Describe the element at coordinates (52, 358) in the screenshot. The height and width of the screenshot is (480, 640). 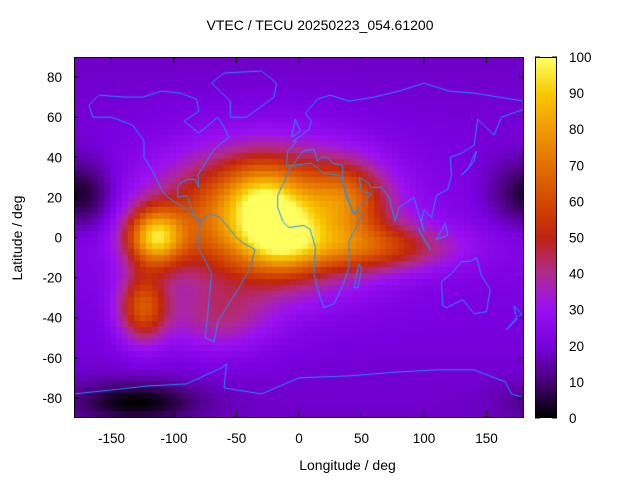
I see `y-tick-label: -60` at that location.